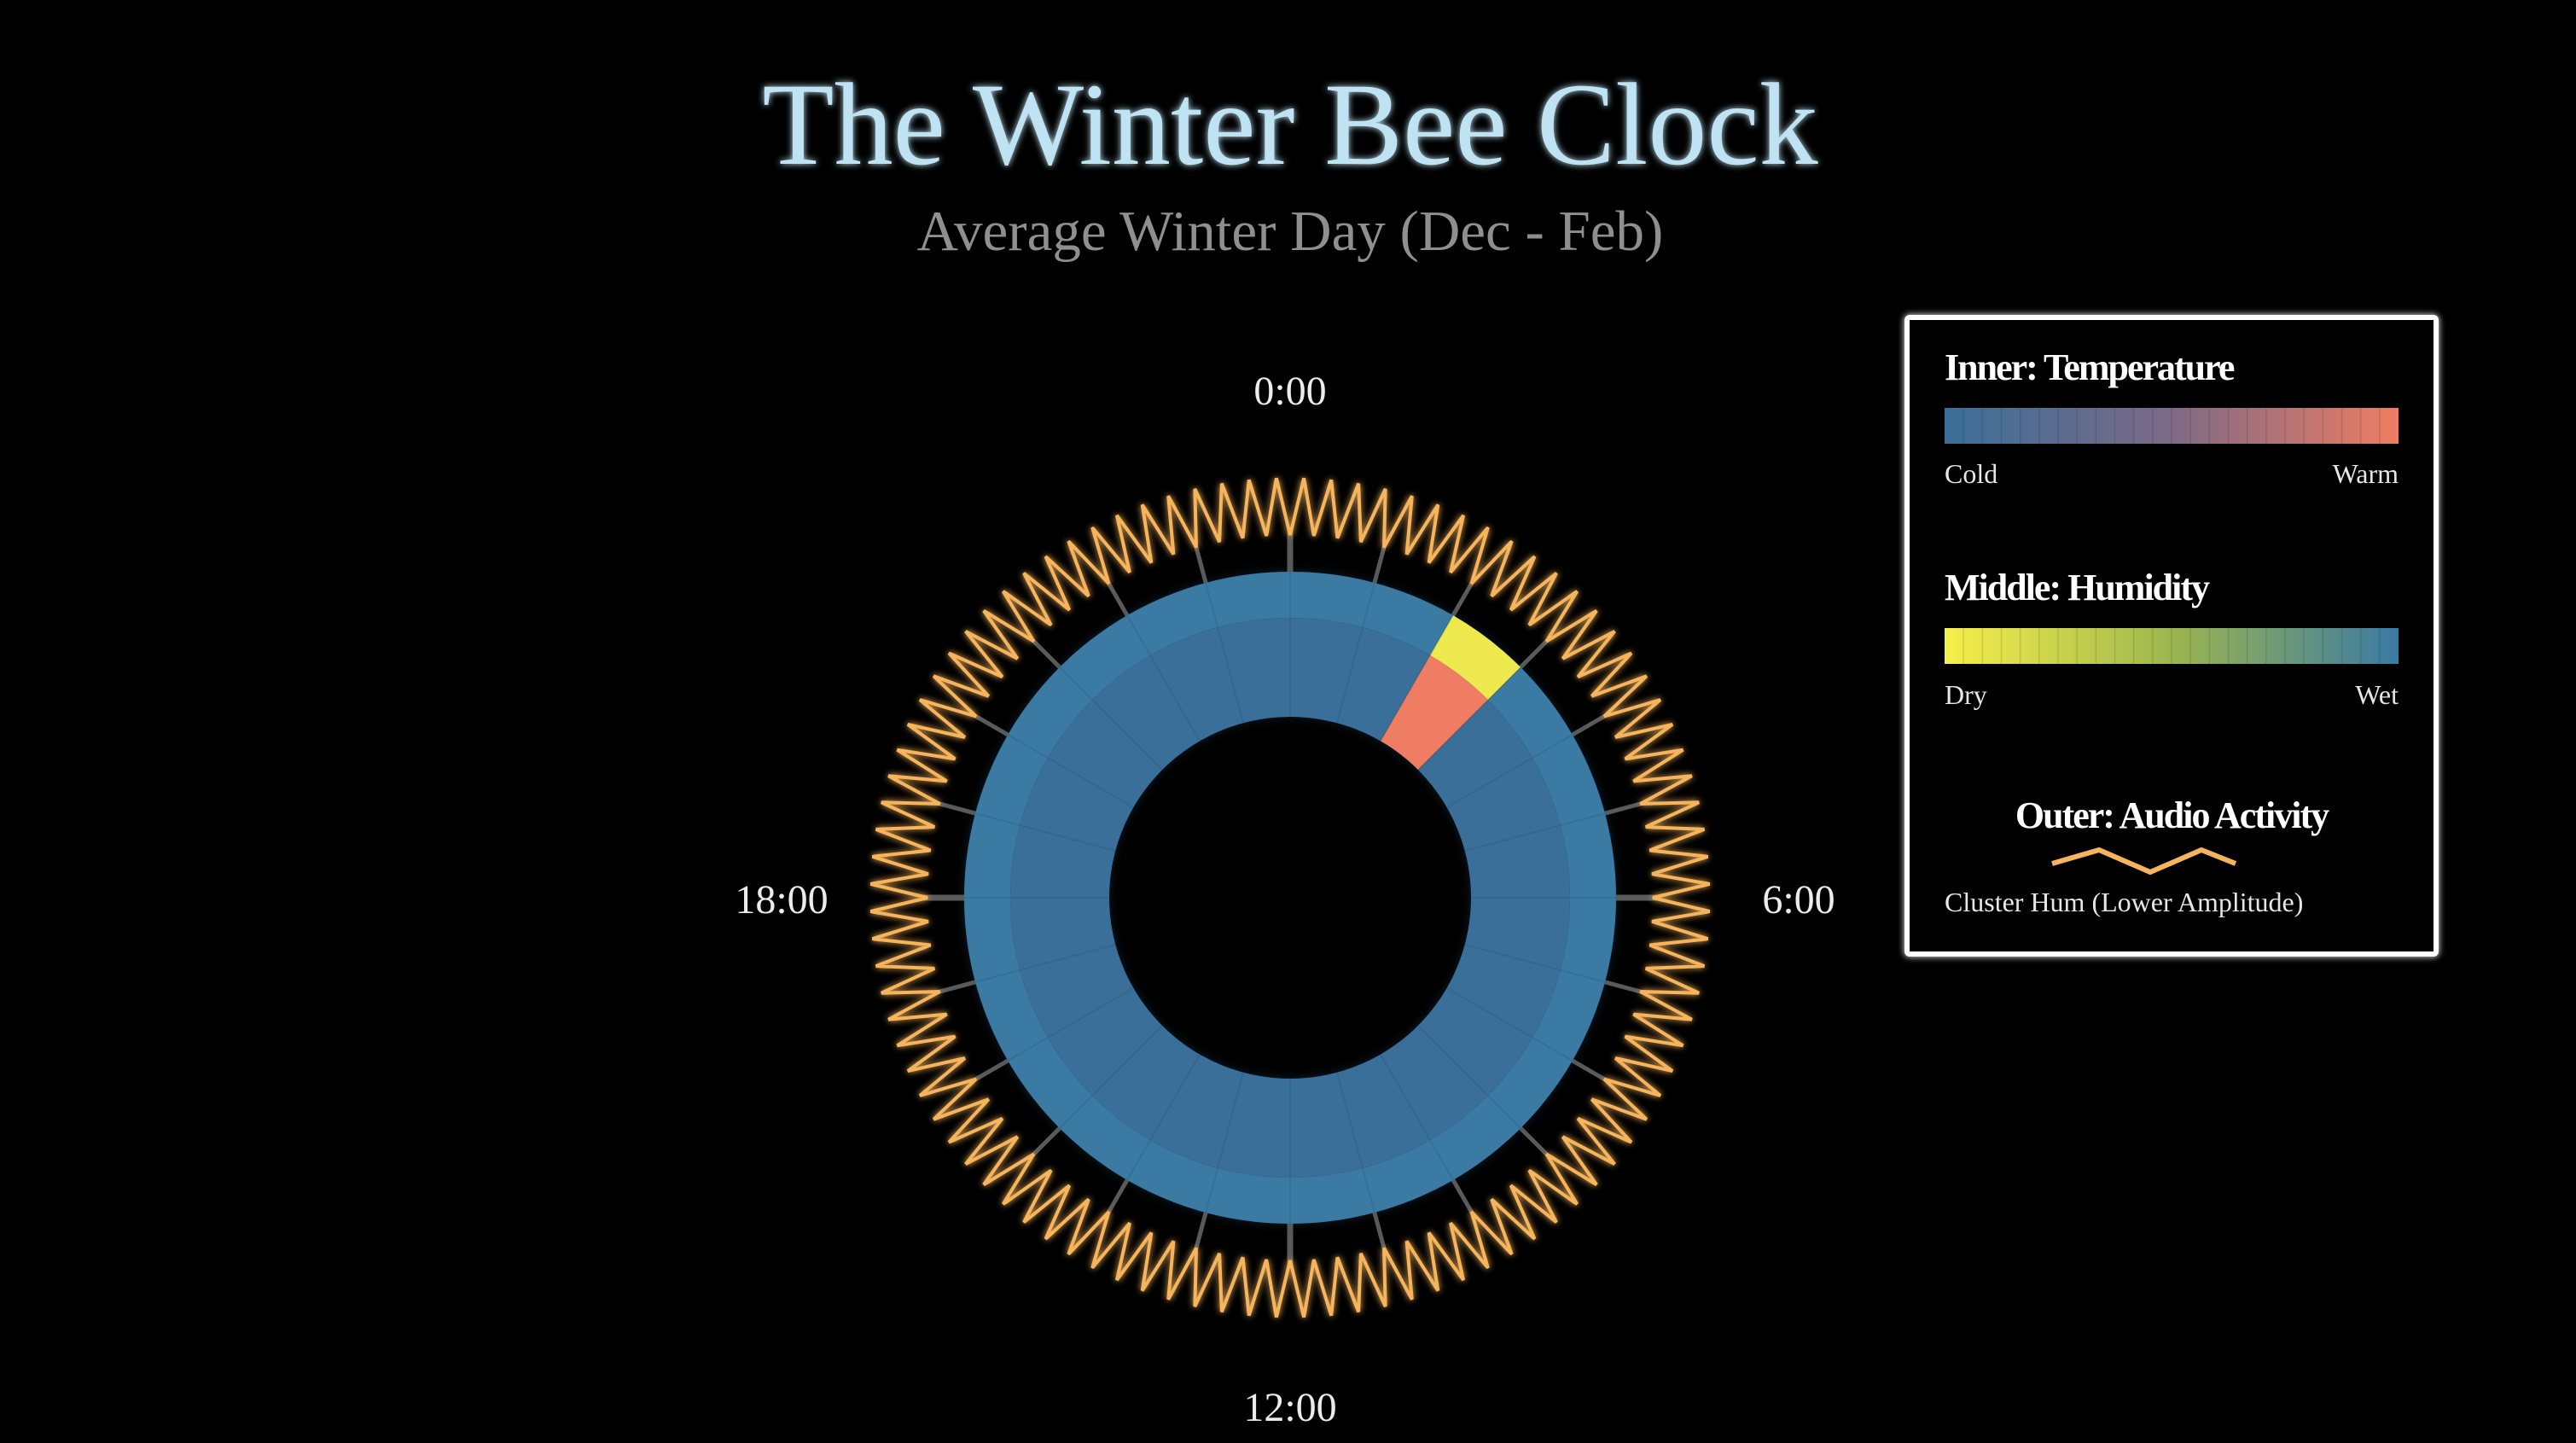 This screenshot has width=2576, height=1443. I want to click on legend-audio-line-sample, so click(2144, 861).